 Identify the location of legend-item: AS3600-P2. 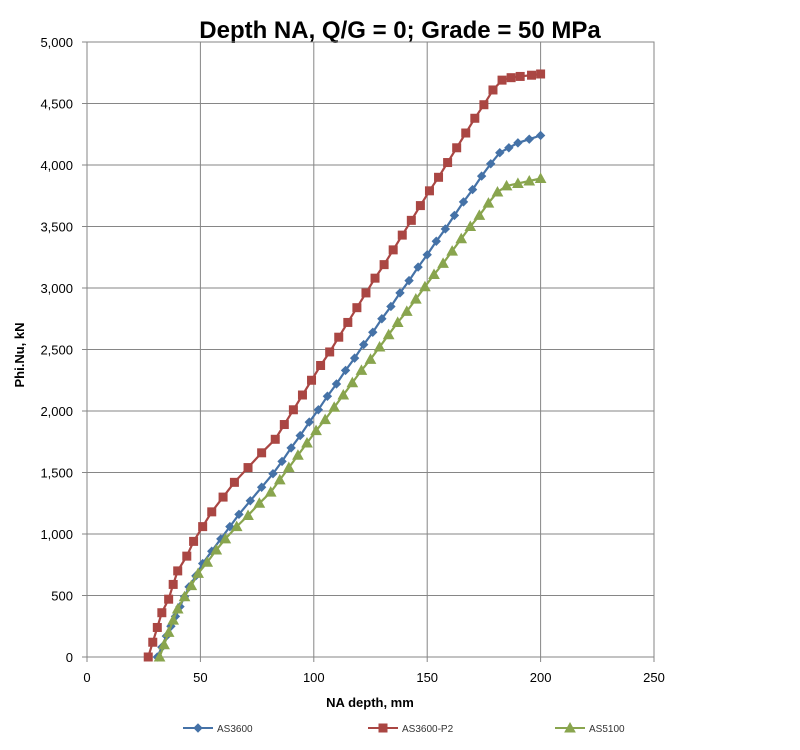
(411, 729).